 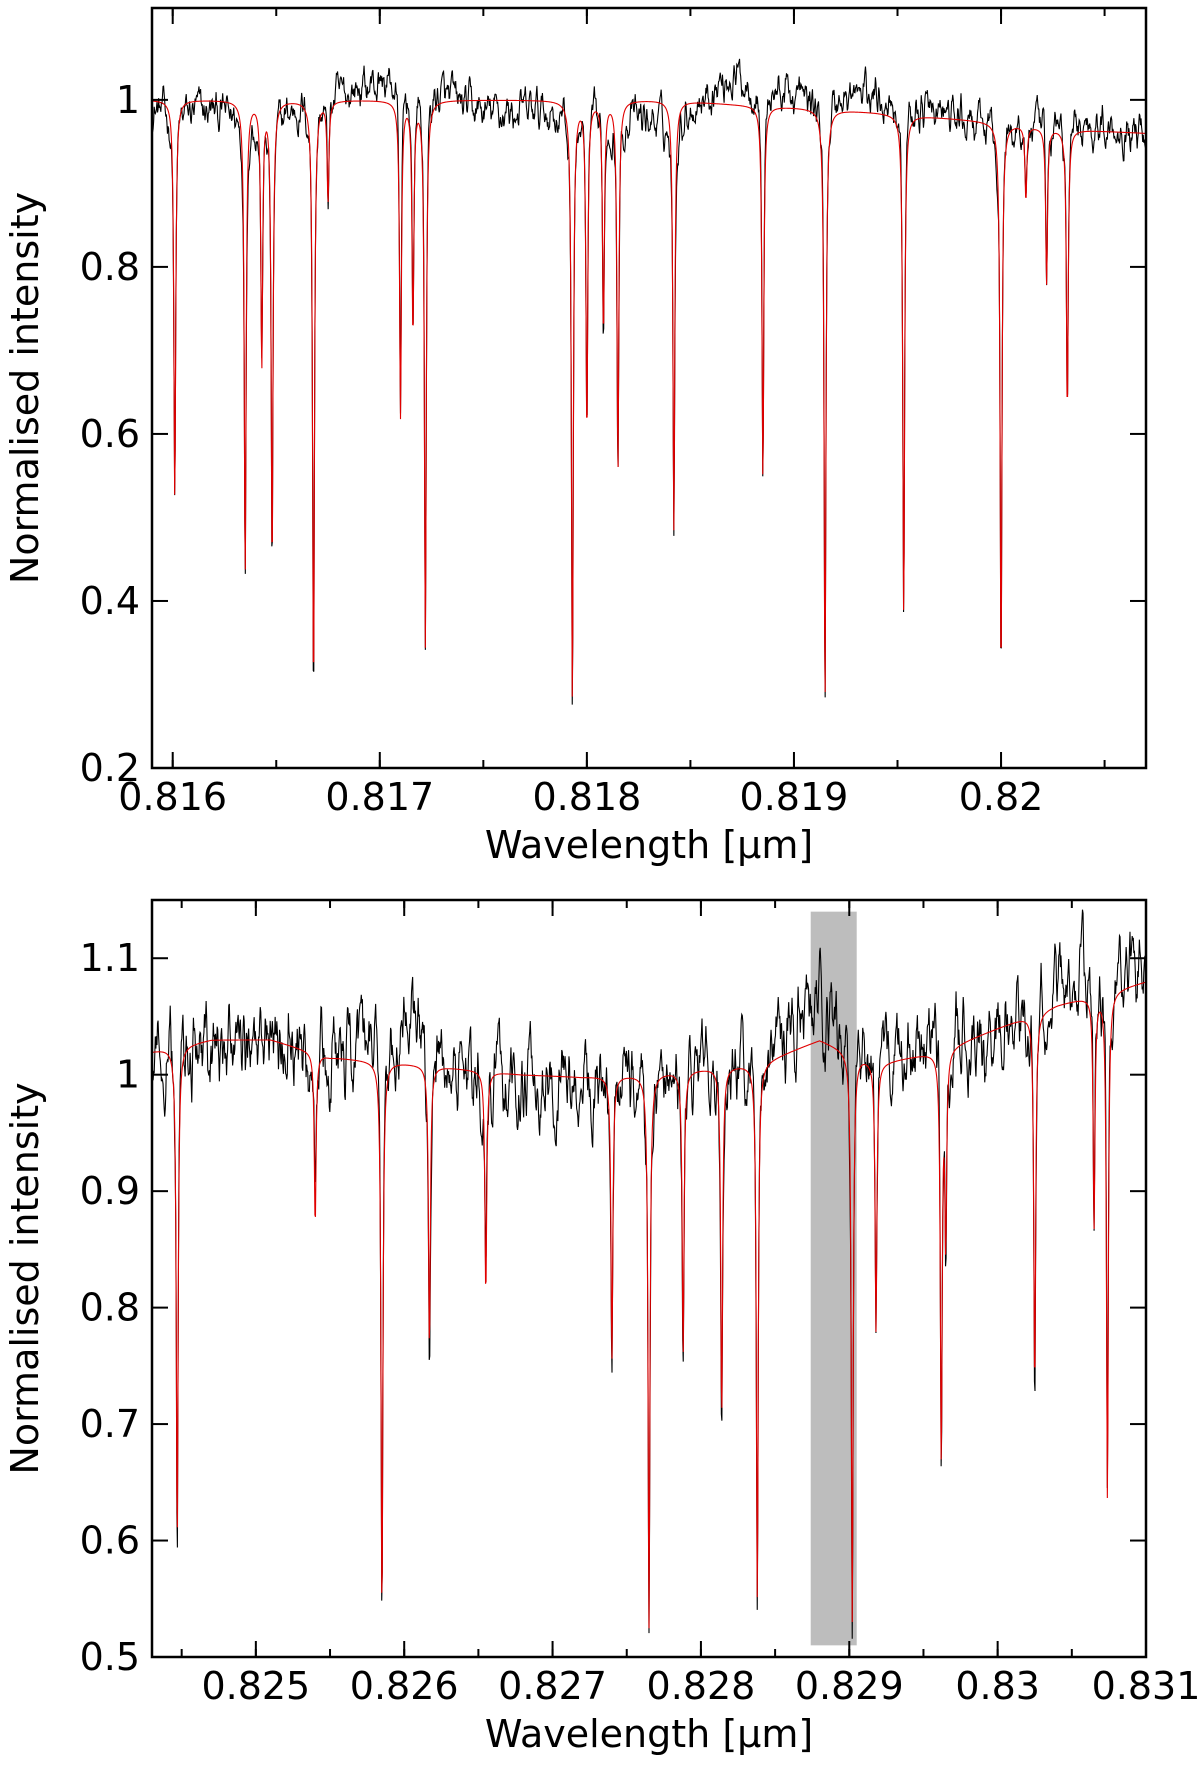 I want to click on y-tick-label: 0.7, so click(x=110, y=1424).